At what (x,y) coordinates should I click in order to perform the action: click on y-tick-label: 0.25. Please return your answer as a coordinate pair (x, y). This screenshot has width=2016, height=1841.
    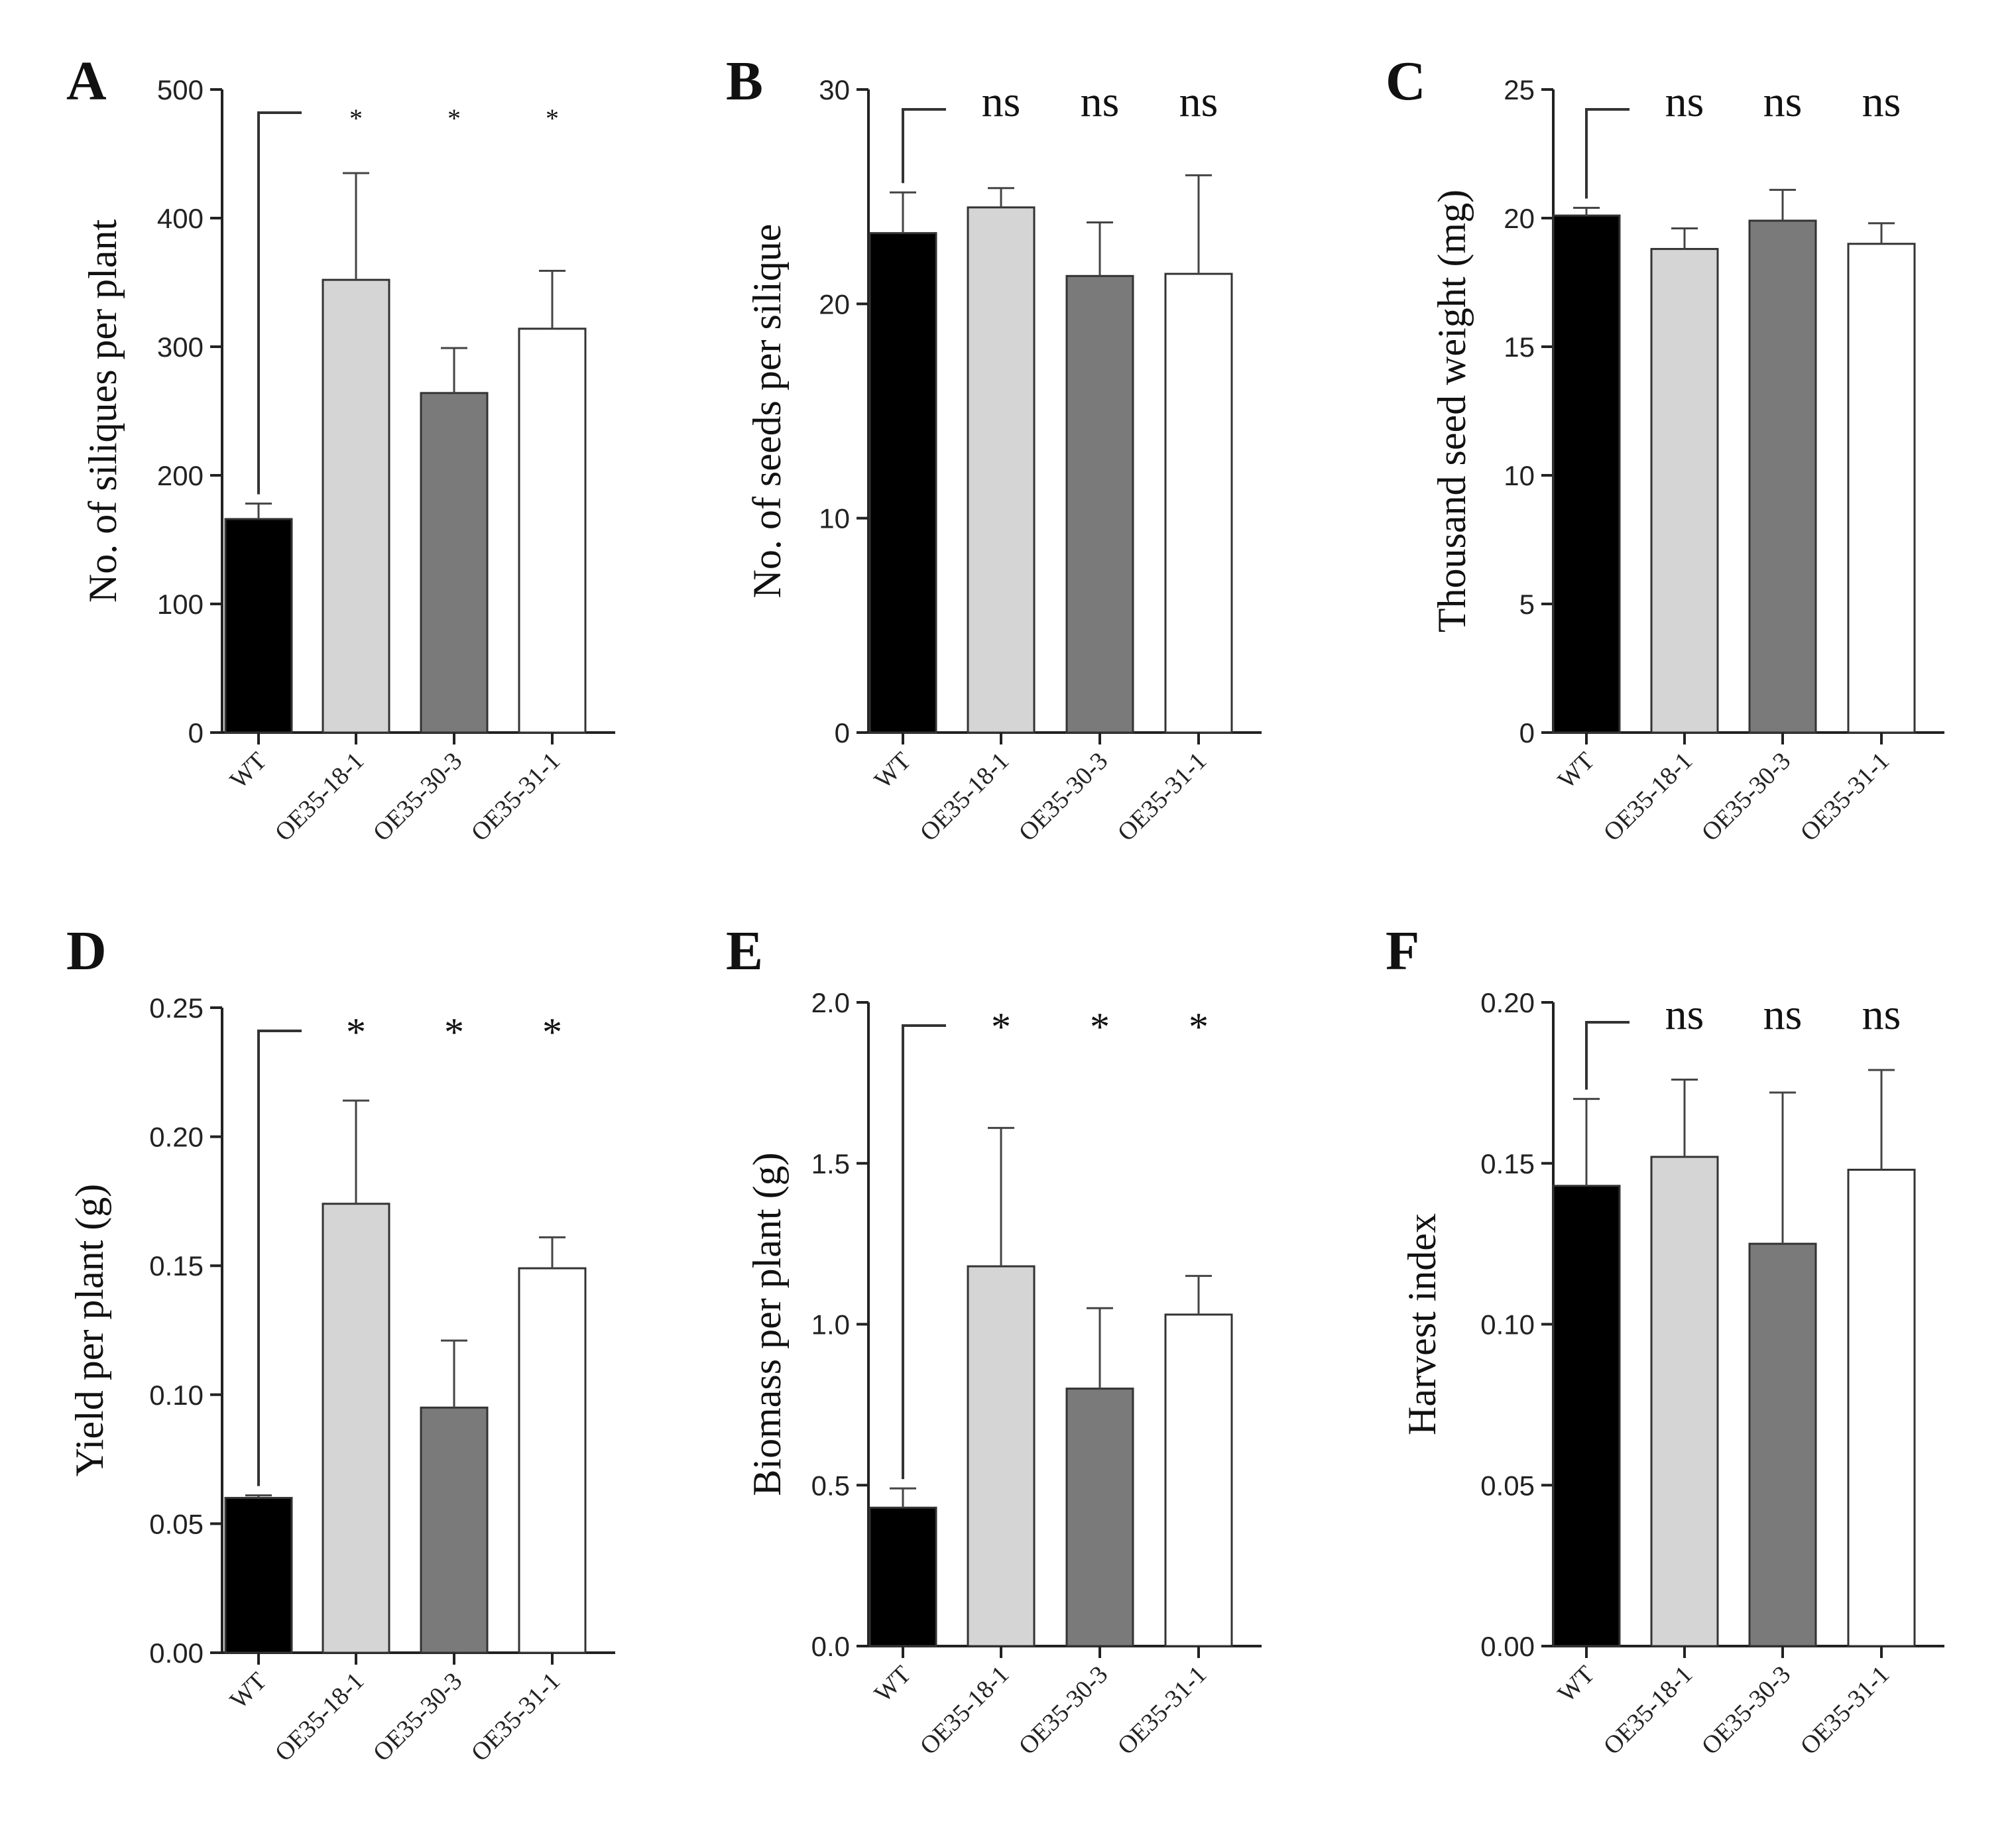
    Looking at the image, I should click on (176, 1008).